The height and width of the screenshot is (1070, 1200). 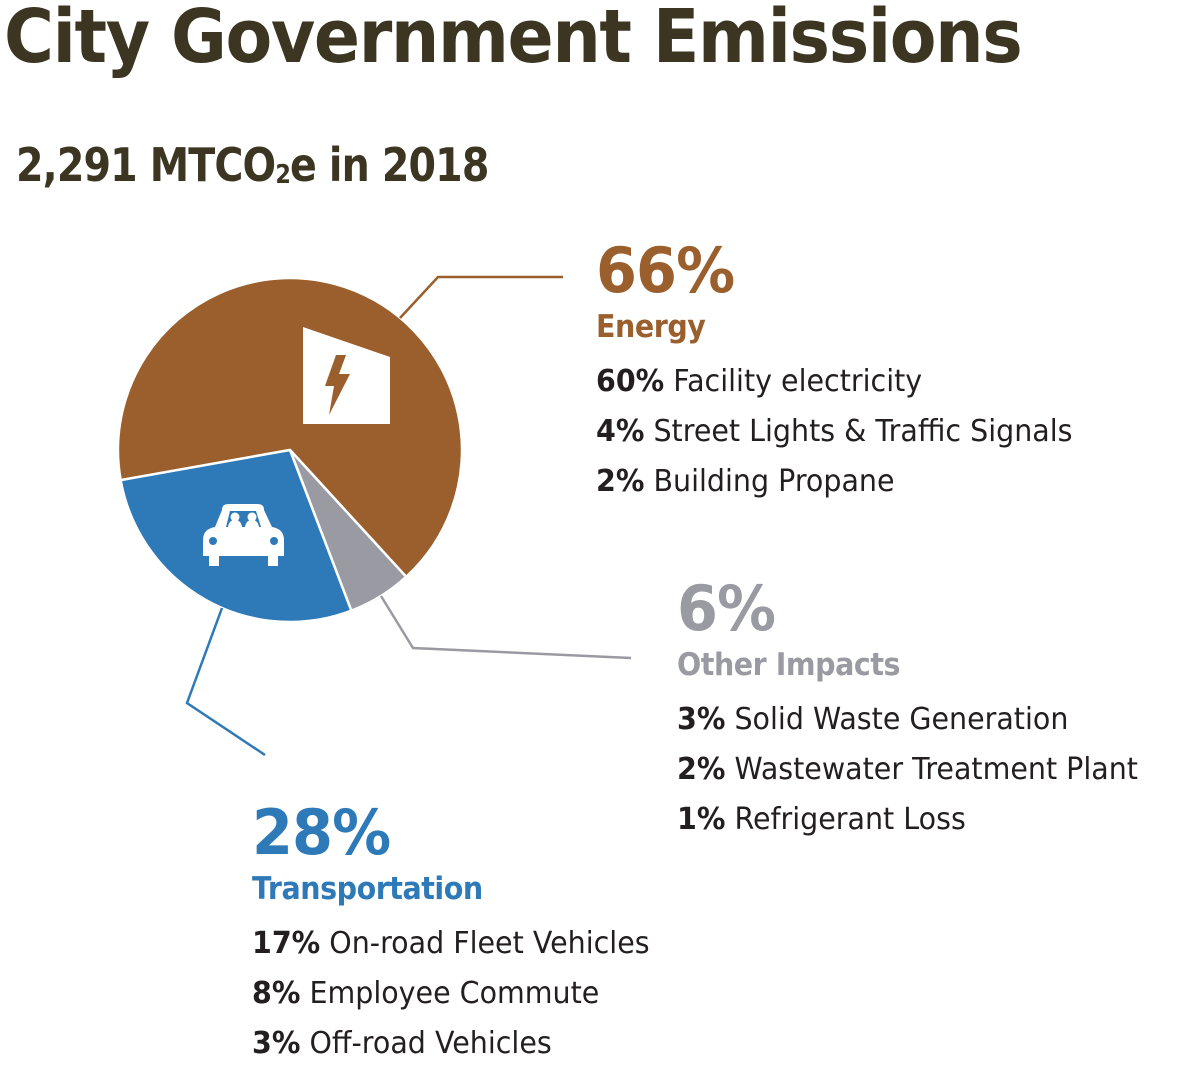 What do you see at coordinates (850, 819) in the screenshot?
I see `breakdown-label: Refrigerant Loss` at bounding box center [850, 819].